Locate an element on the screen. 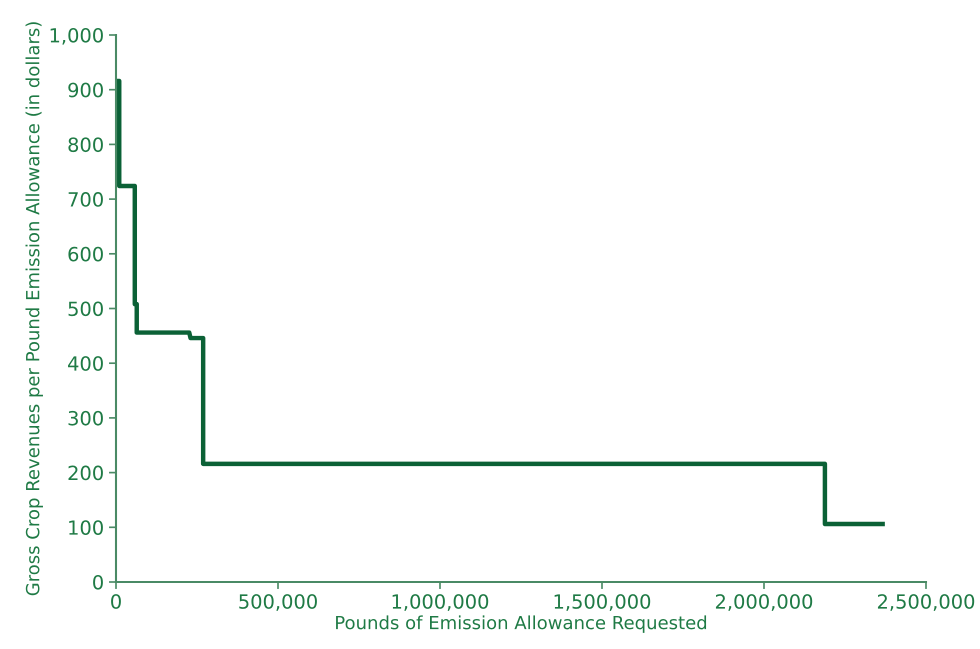 The height and width of the screenshot is (649, 980). y-tick-label: 400 is located at coordinates (85, 363).